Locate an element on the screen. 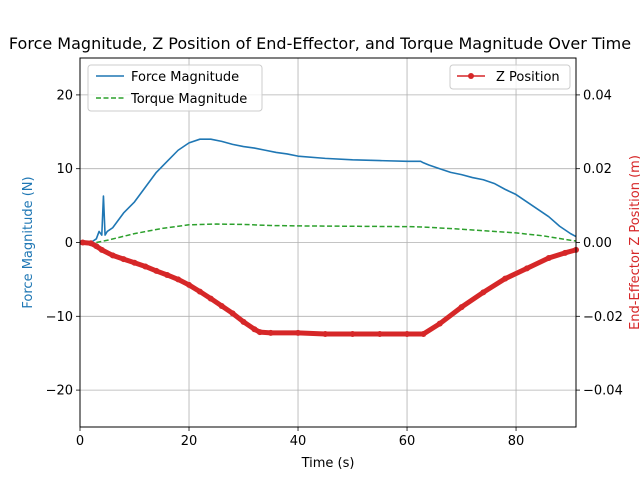 The width and height of the screenshot is (640, 480). legend-torque-label: Torque Magnitude is located at coordinates (188, 99).